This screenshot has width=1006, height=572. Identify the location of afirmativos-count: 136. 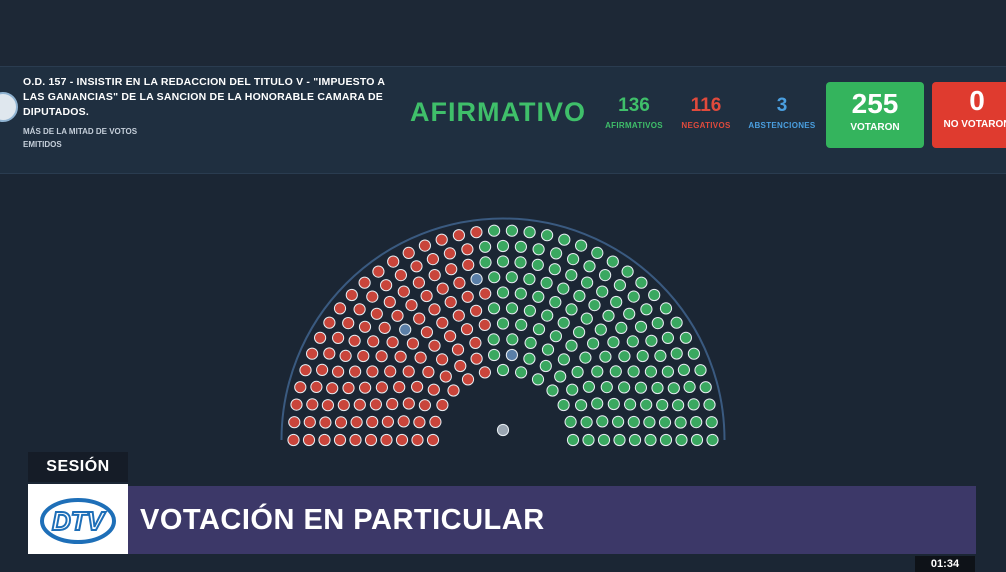
(634, 105).